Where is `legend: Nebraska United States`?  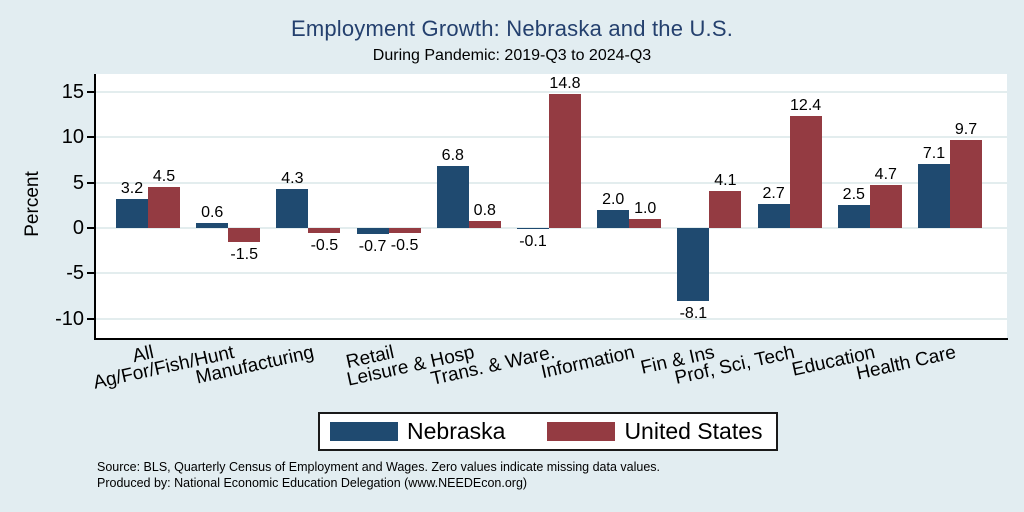 legend: Nebraska United States is located at coordinates (548, 431).